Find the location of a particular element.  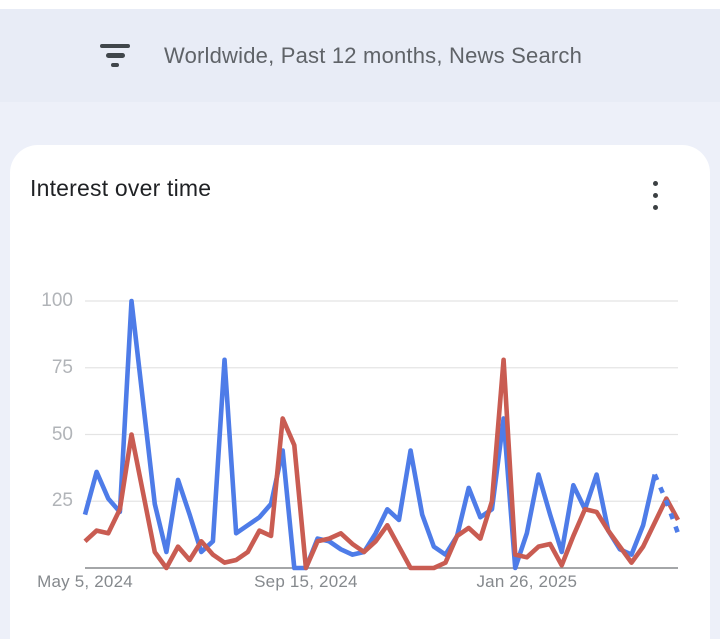

y-tick-50: 50 is located at coordinates (62, 434).